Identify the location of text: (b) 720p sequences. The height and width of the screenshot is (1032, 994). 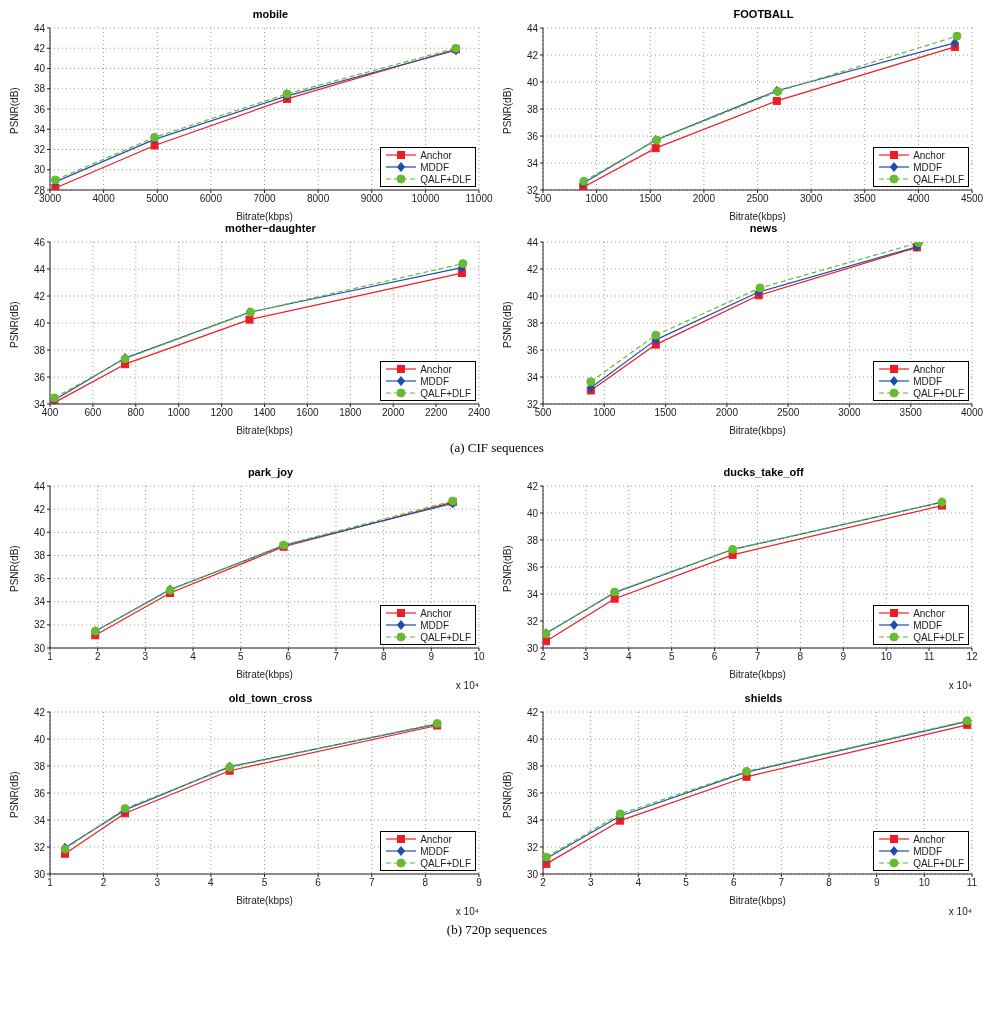
(497, 930).